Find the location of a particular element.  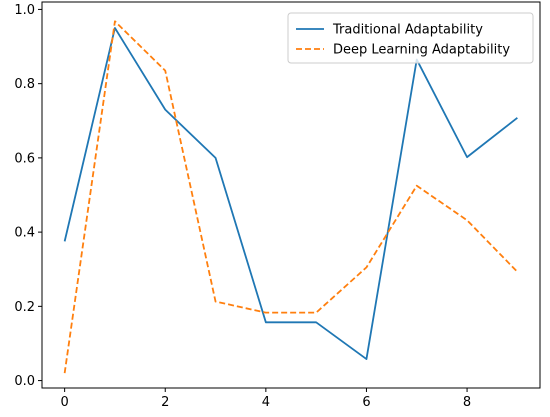

y-tick-label: 0.0 is located at coordinates (24, 381).